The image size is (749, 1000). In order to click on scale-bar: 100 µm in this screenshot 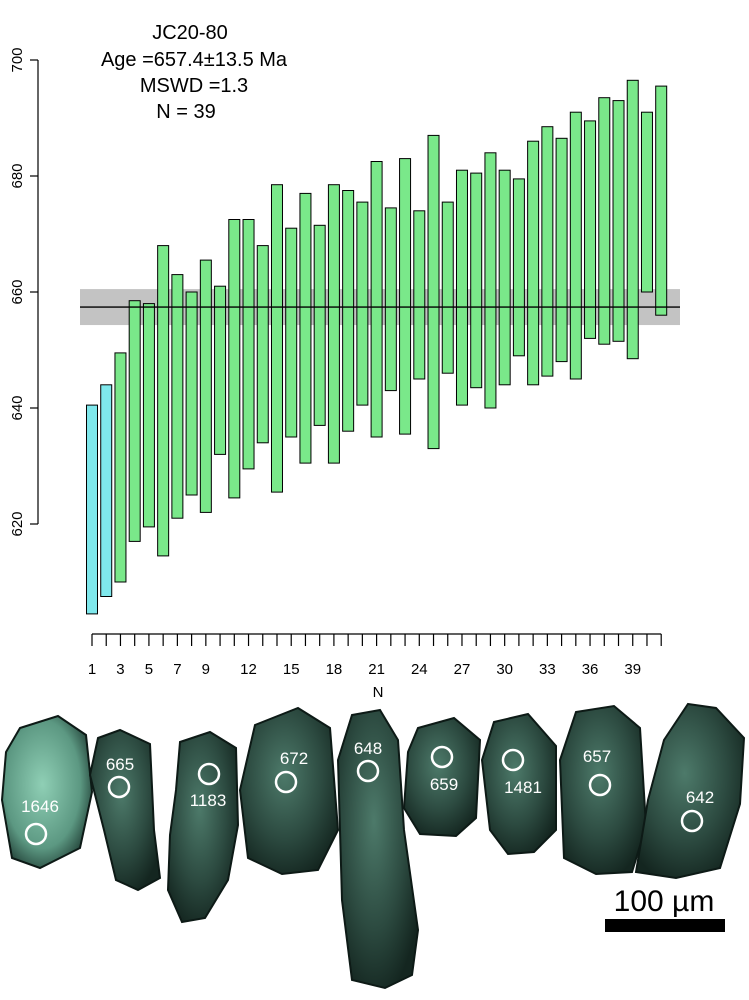, I will do `click(665, 908)`.